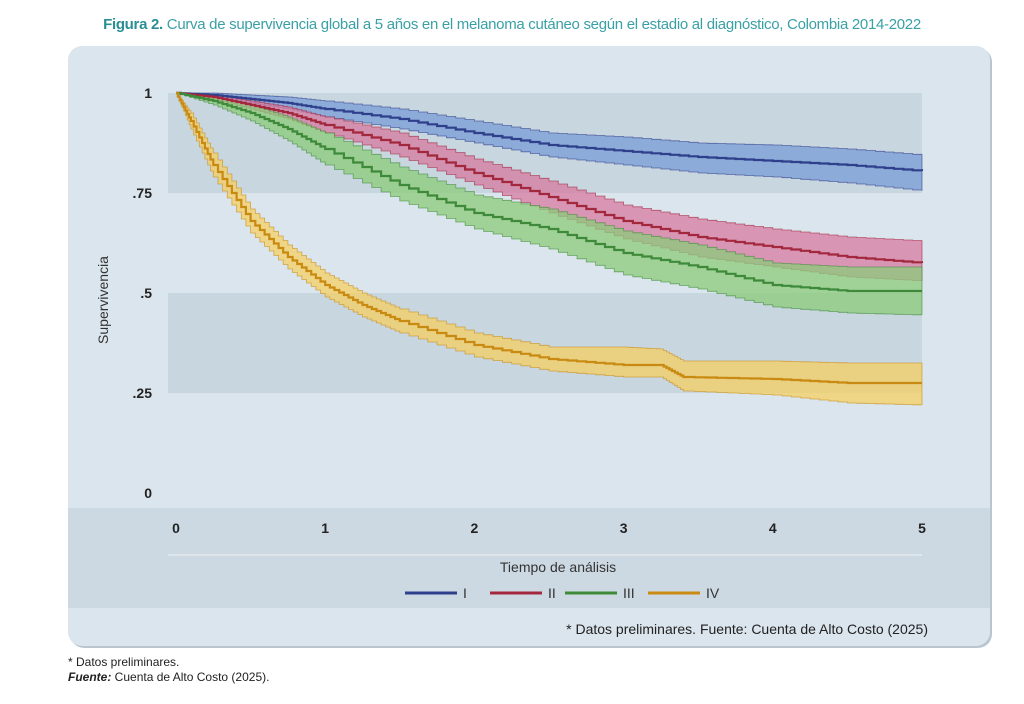 The image size is (1024, 704). I want to click on x-axis-label: Tiempo de análisis, so click(558, 567).